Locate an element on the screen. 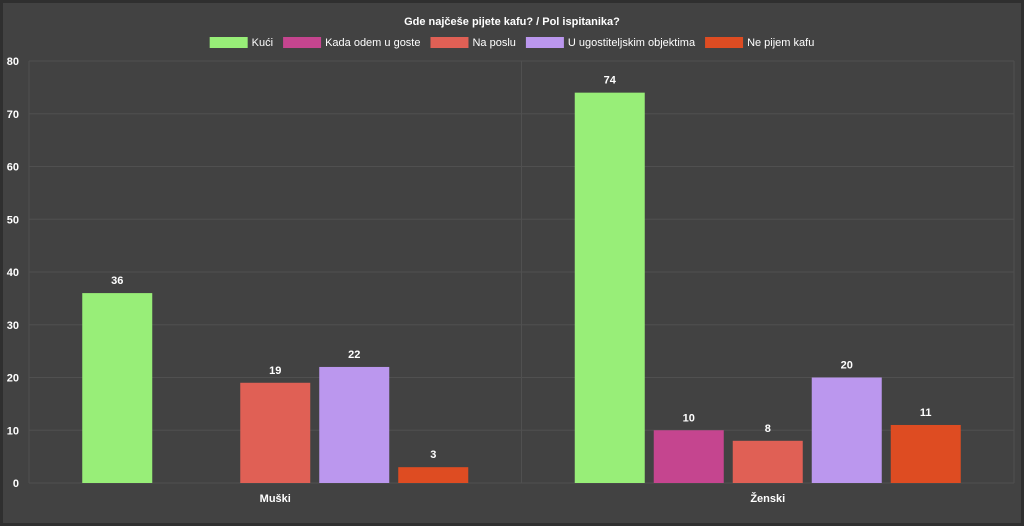  y-tick-label: 20 is located at coordinates (13, 379).